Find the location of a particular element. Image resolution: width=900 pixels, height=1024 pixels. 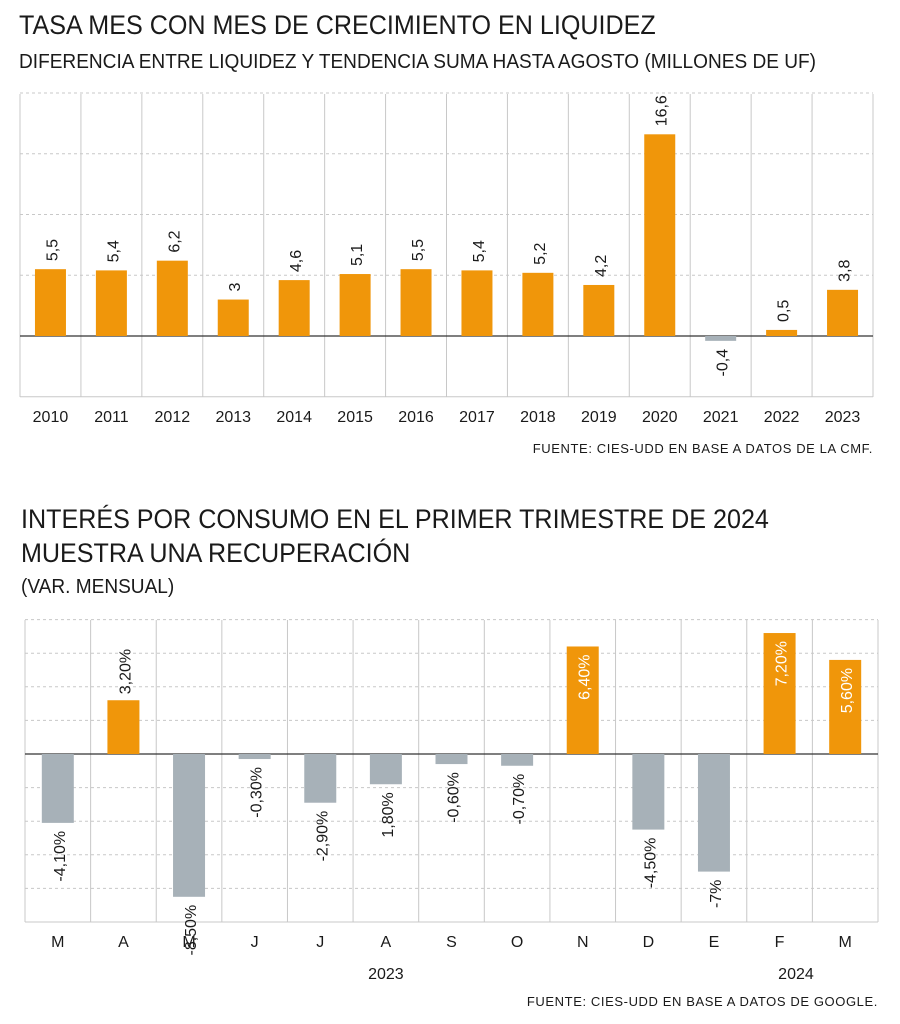

year-label-2024: 2024 is located at coordinates (796, 974).